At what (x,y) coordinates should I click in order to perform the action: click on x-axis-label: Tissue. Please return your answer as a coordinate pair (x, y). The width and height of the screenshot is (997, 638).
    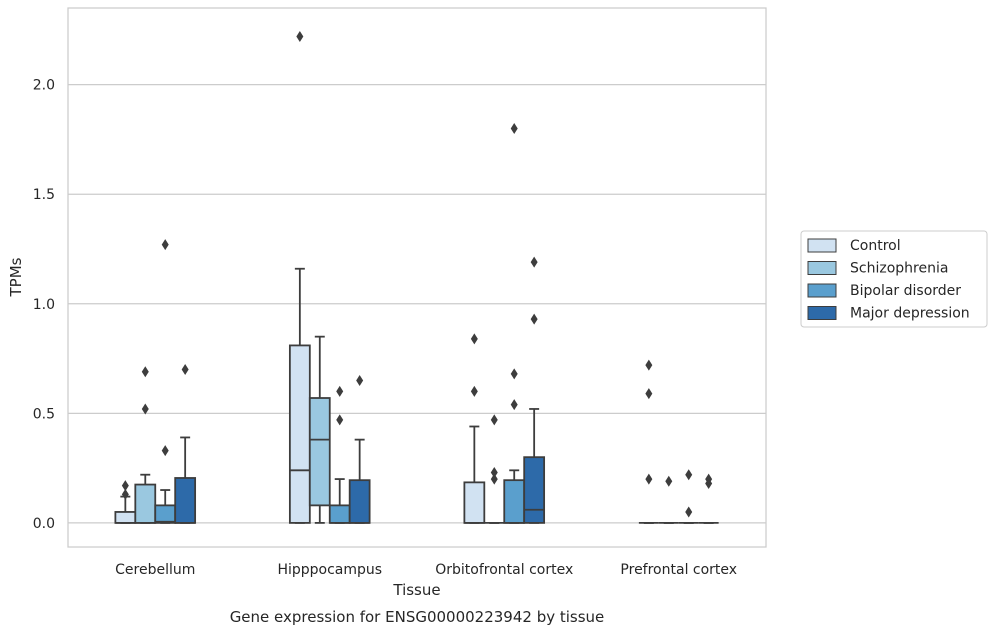
    Looking at the image, I should click on (416, 590).